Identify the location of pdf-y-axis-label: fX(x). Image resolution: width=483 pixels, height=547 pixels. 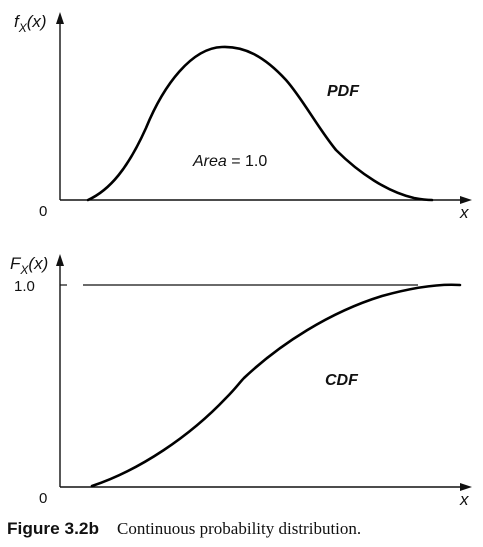
(30, 23).